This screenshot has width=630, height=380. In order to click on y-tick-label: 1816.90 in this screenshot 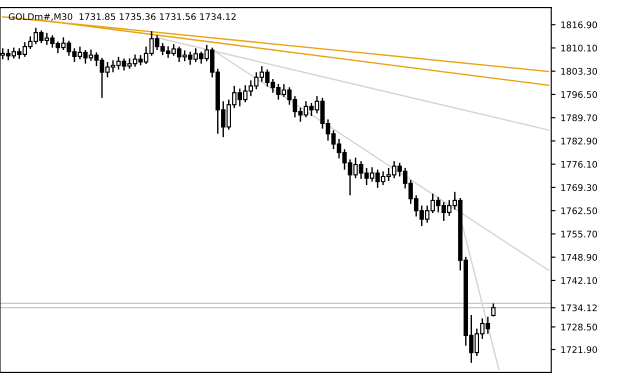, I will do `click(579, 24)`.